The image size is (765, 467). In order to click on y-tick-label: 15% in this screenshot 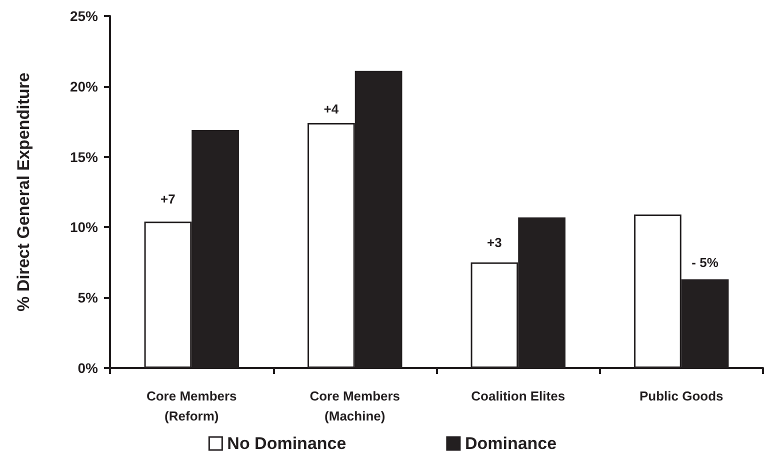, I will do `click(84, 156)`.